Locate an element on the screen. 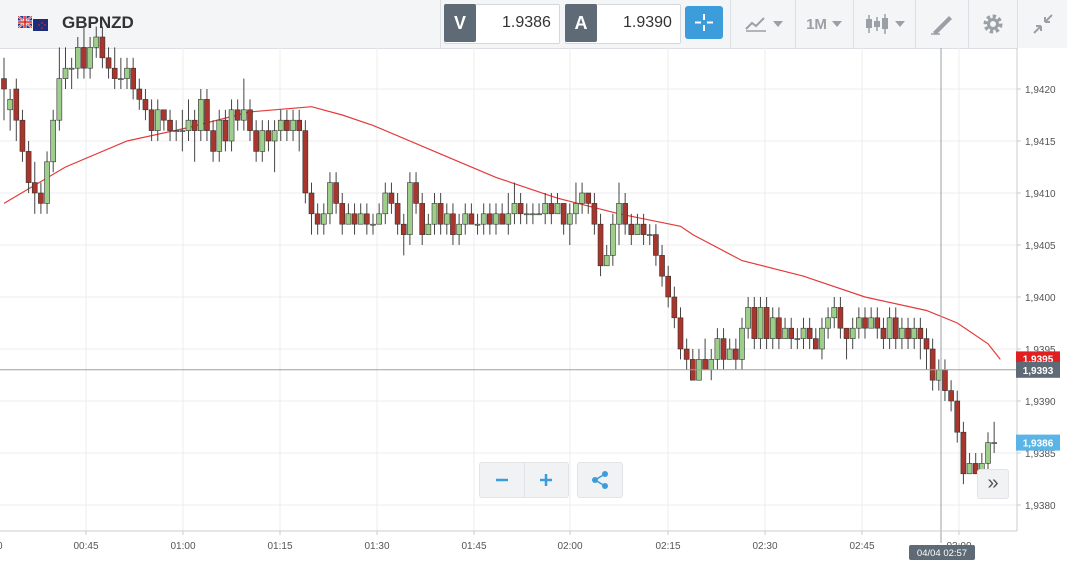 This screenshot has width=1067, height=568. crosshair-button is located at coordinates (704, 22).